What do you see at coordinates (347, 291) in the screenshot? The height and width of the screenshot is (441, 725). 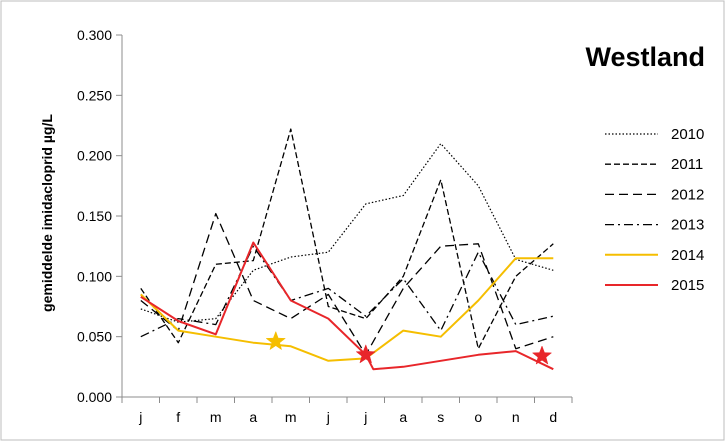 I see `series-line-2013` at bounding box center [347, 291].